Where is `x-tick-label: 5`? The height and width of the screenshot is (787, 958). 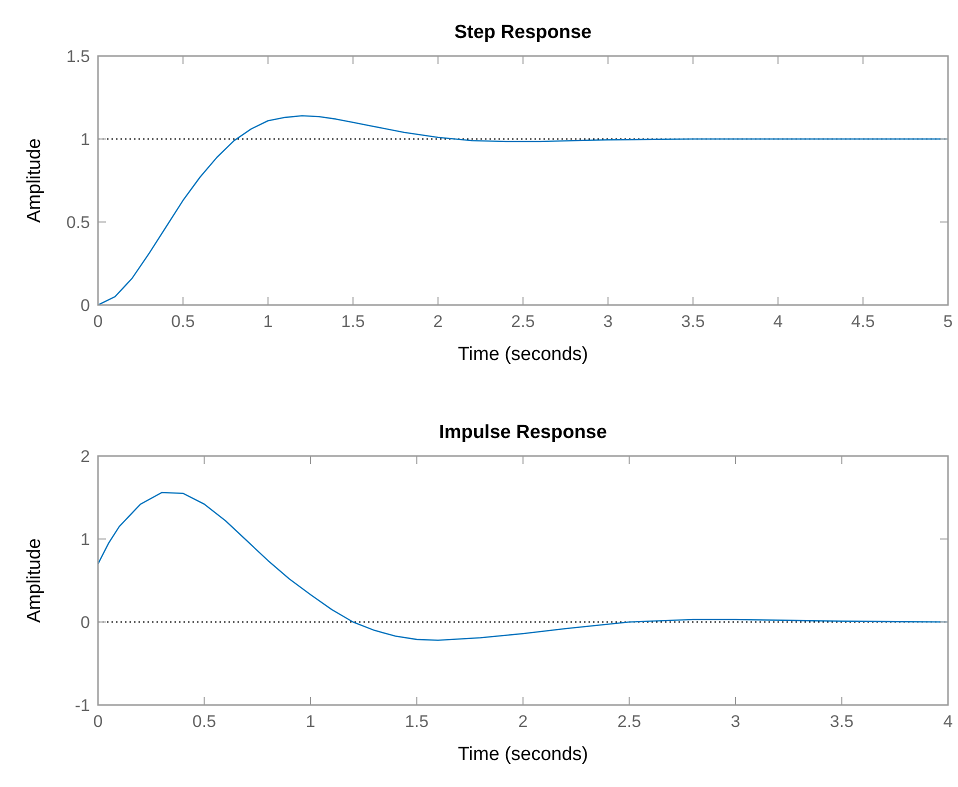
x-tick-label: 5 is located at coordinates (948, 321).